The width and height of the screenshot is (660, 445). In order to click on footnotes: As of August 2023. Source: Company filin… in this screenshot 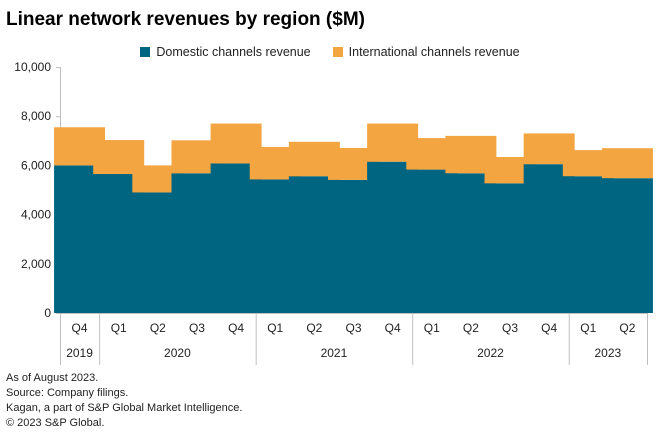, I will do `click(124, 401)`.